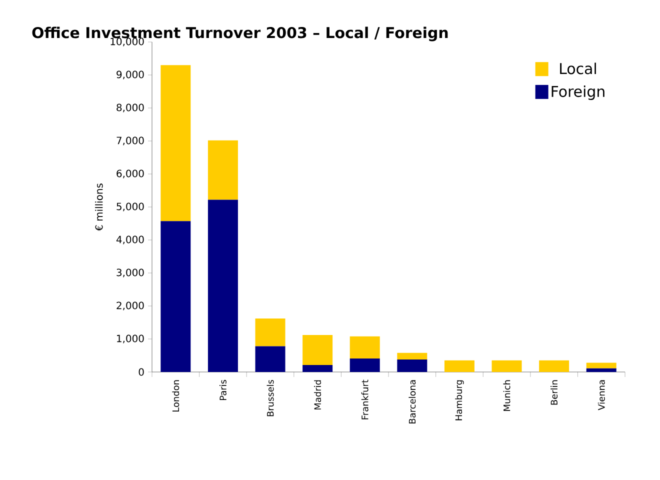  I want to click on y-tick-label: 2,000, so click(130, 306).